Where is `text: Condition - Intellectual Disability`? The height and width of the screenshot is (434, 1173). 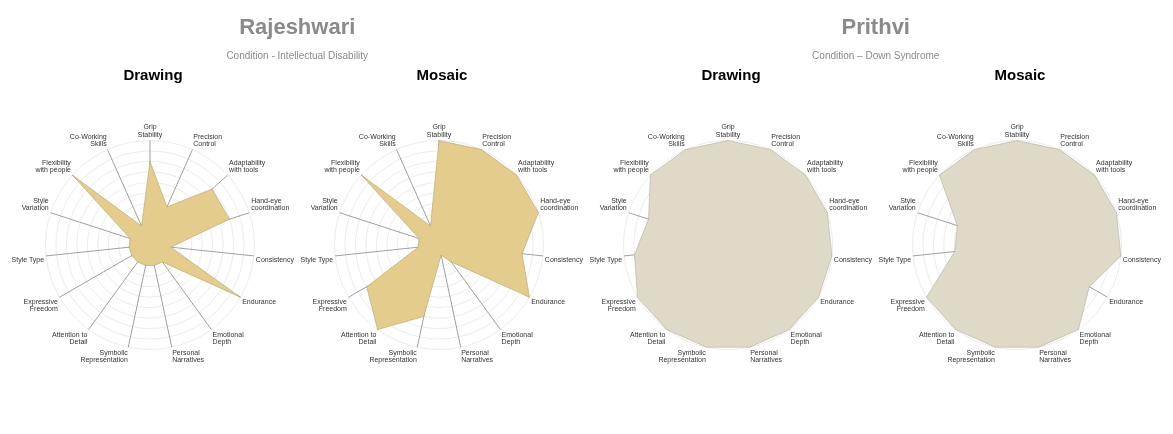
text: Condition - Intellectual Disability is located at coordinates (297, 55).